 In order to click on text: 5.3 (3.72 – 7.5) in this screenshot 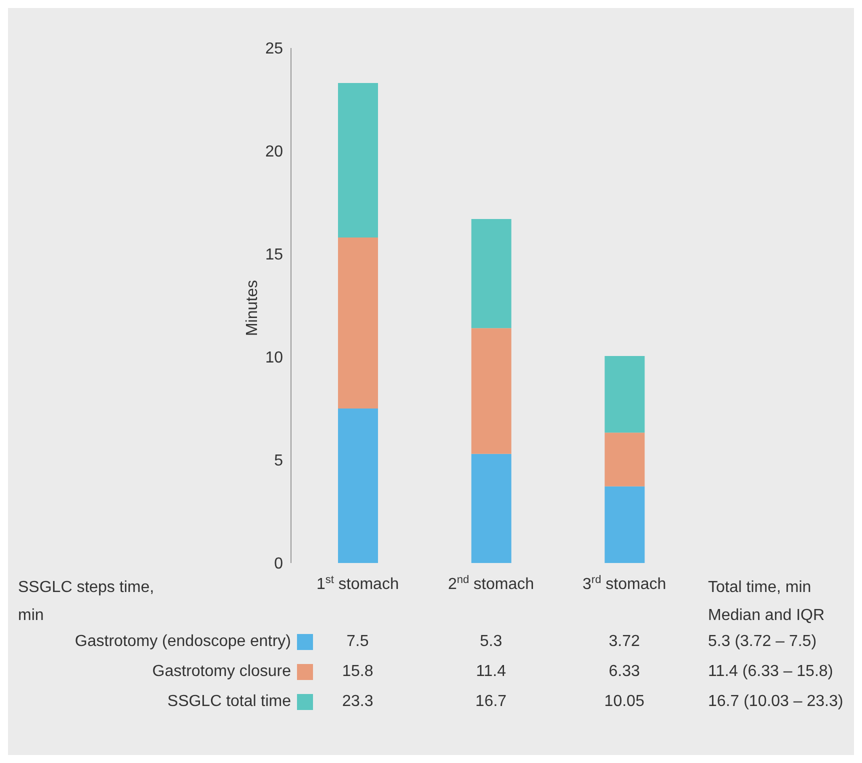, I will do `click(762, 642)`.